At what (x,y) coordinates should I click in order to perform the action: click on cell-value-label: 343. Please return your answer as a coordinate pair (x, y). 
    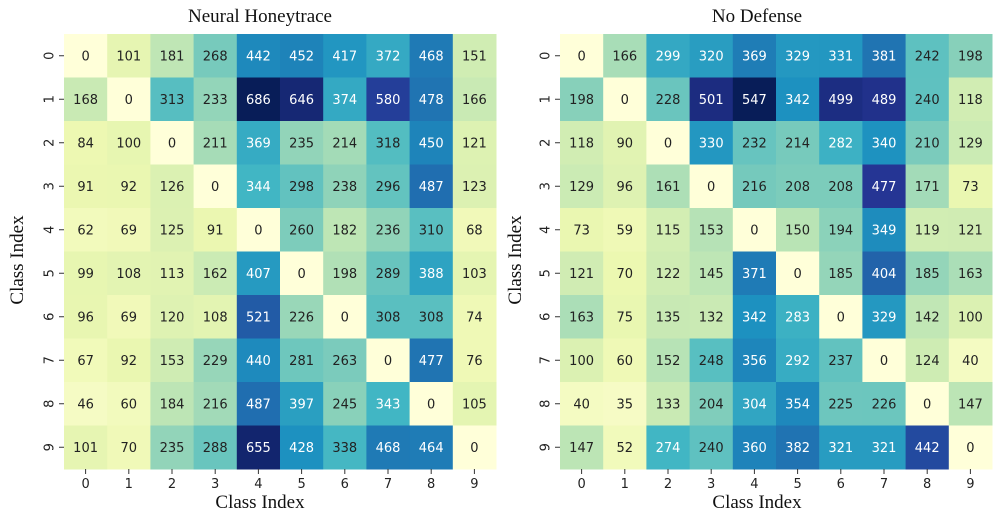
    Looking at the image, I should click on (388, 404).